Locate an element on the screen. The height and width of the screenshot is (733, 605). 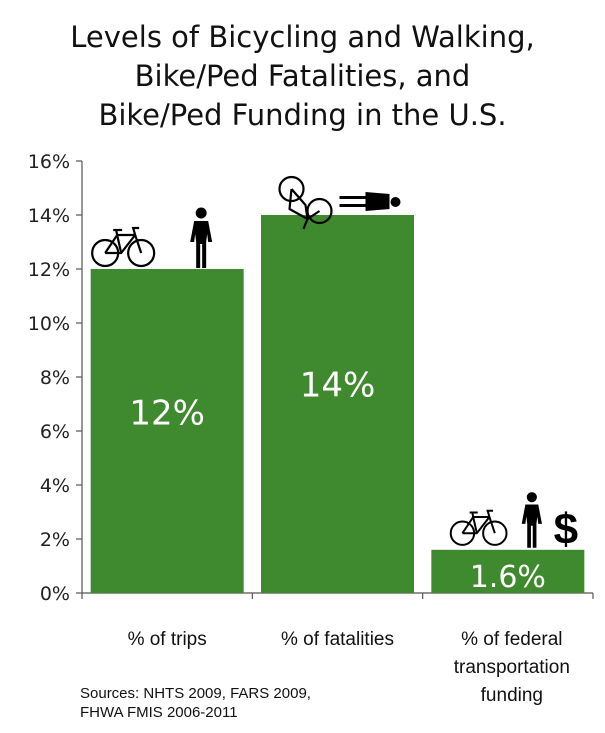
title-line: Bike/Ped Fatalities, and is located at coordinates (302, 76).